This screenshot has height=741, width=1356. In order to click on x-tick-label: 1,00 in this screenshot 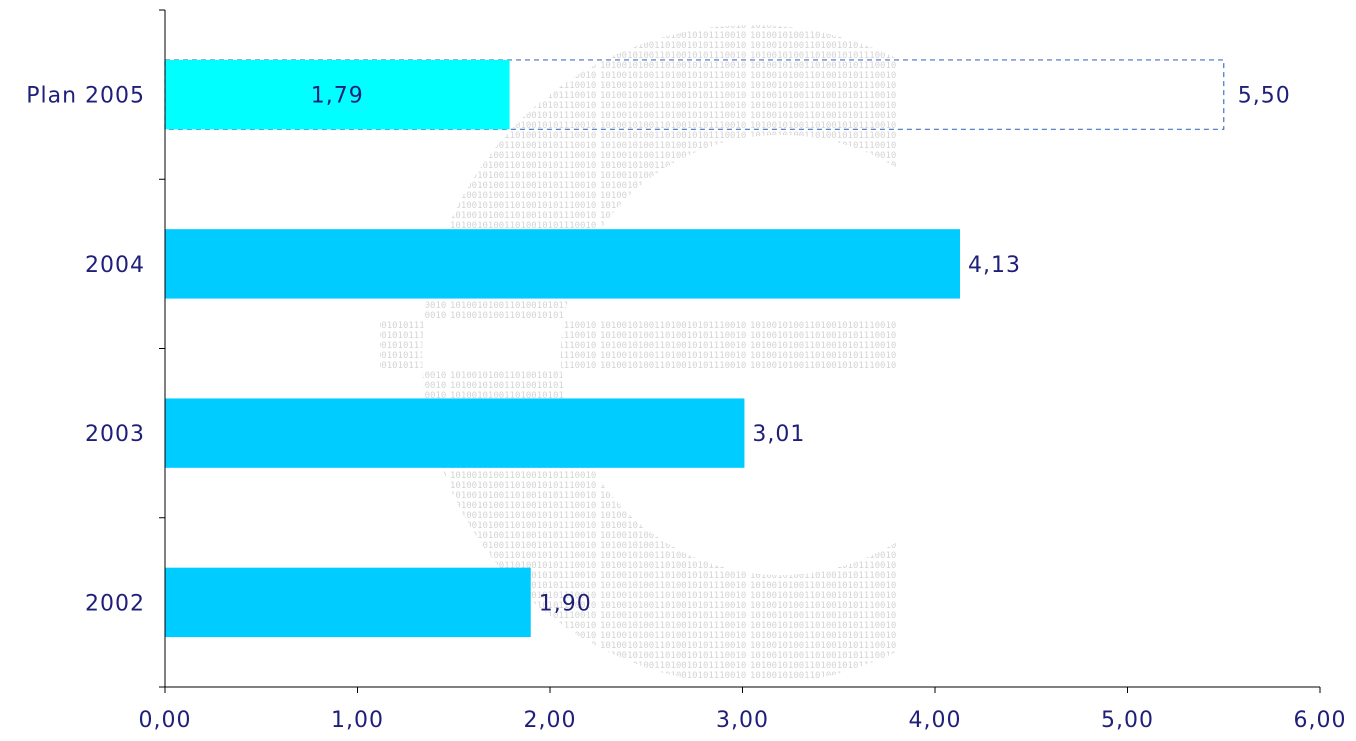, I will do `click(357, 720)`.